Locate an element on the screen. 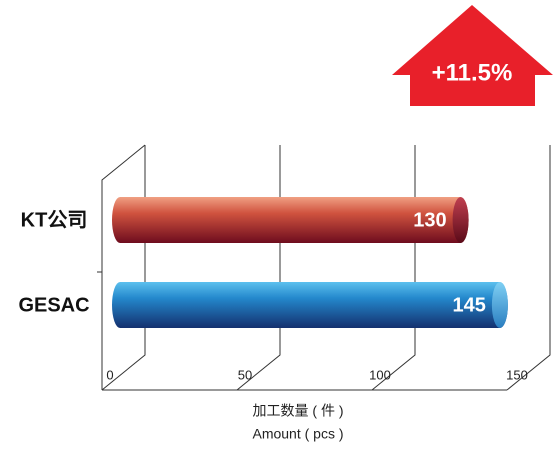 The image size is (553, 449). x-tick-label: 50 is located at coordinates (245, 374).